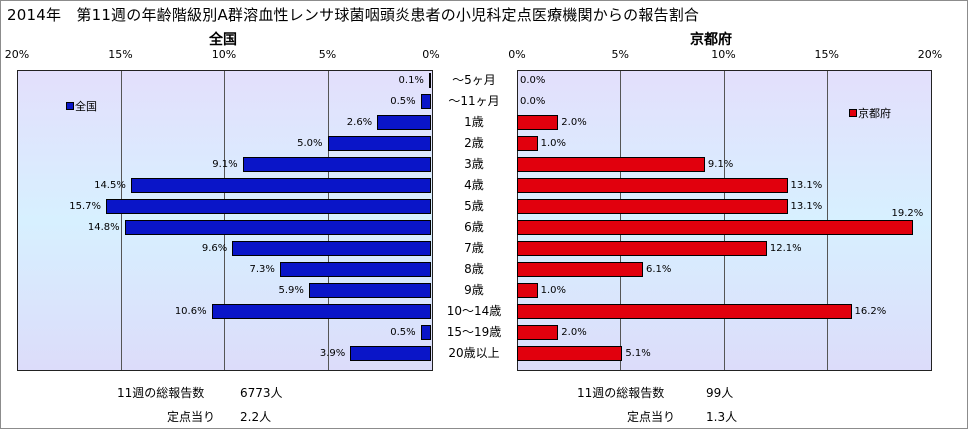  I want to click on value-label-zenkoku: 10.6%, so click(190, 311).